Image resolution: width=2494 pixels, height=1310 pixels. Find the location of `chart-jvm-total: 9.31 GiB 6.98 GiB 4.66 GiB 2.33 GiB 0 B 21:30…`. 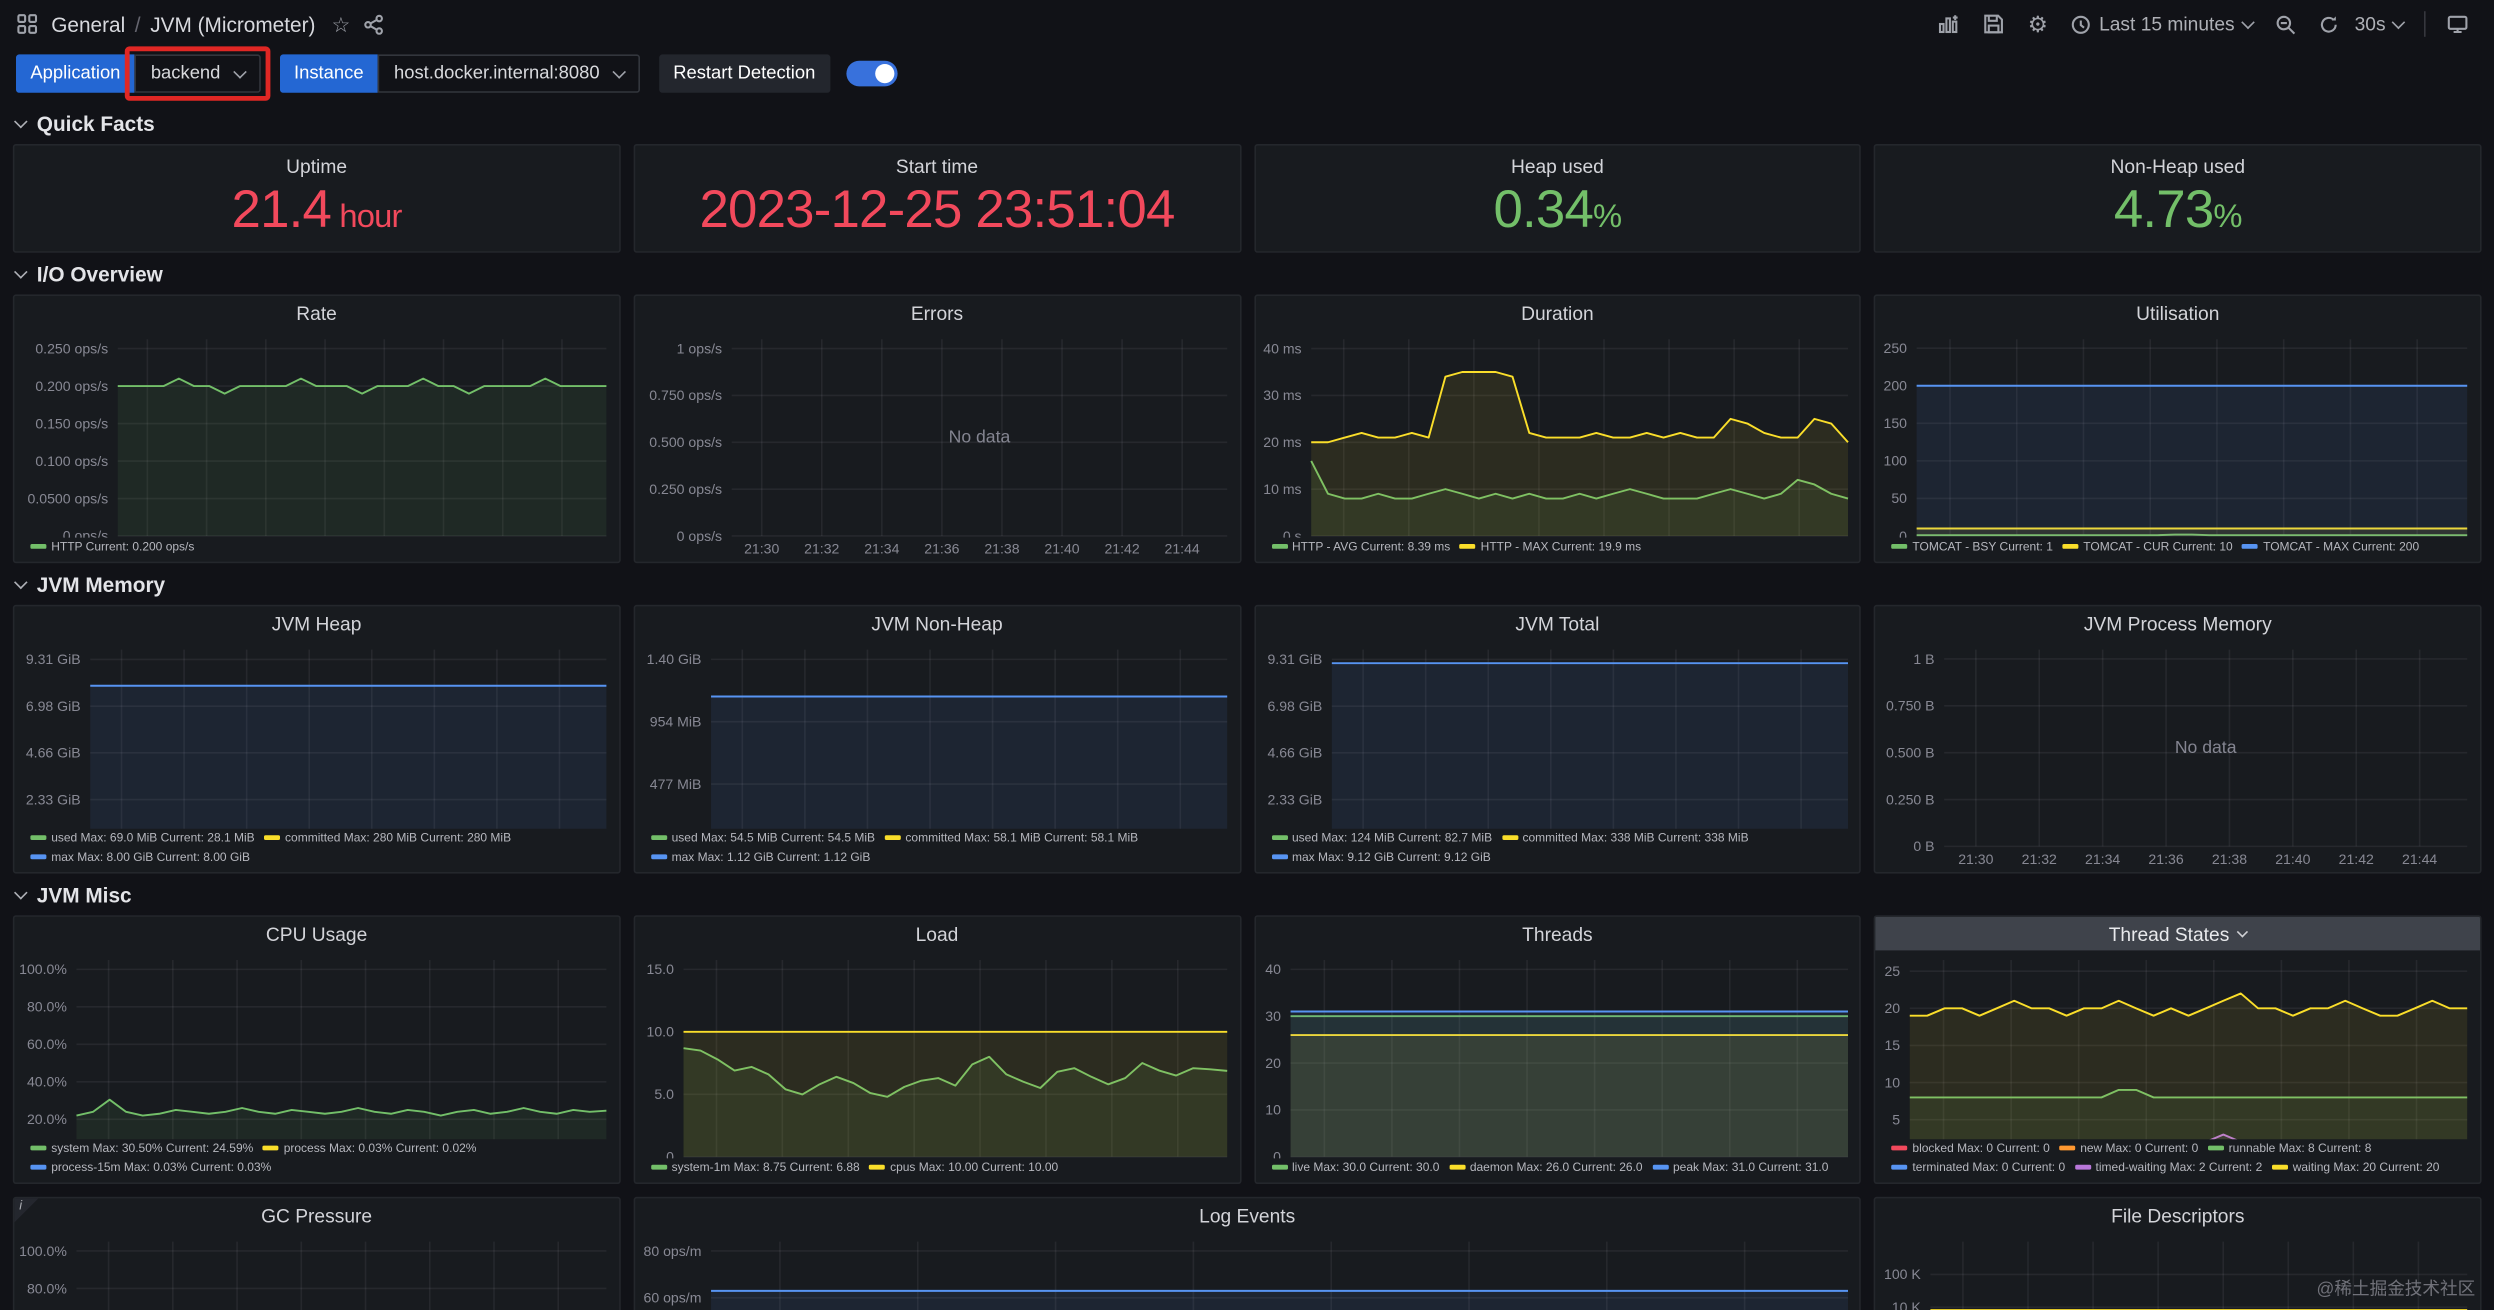

chart-jvm-total: 9.31 GiB 6.98 GiB 4.66 GiB 2.33 GiB 0 B 21:30… is located at coordinates (1557, 734).